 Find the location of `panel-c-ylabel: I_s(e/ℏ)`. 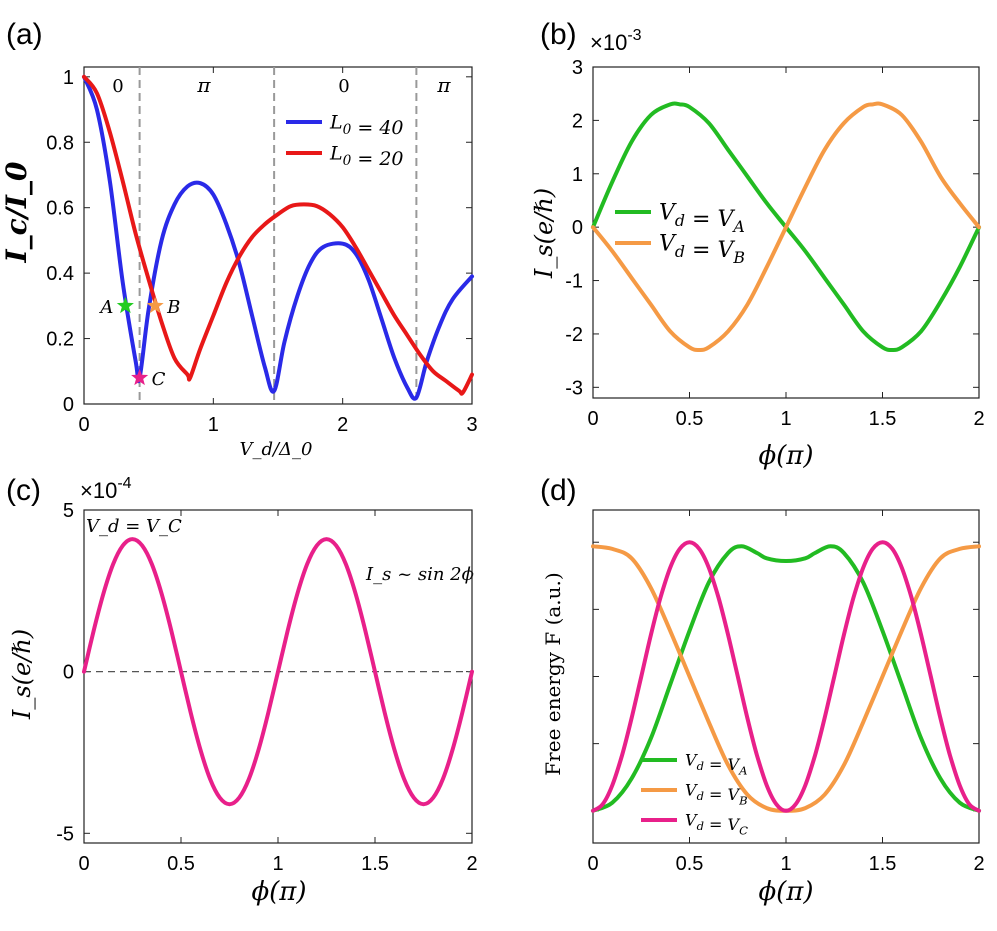

panel-c-ylabel: I_s(e/ℏ) is located at coordinates (22, 674).